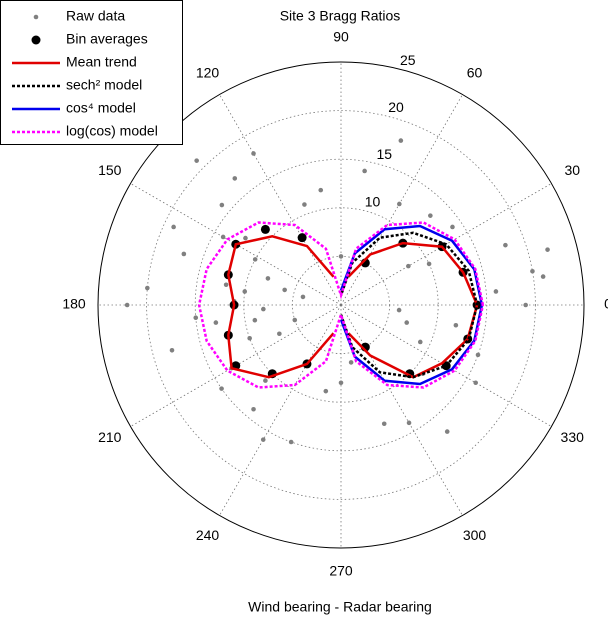 This screenshot has height=625, width=608. Describe the element at coordinates (110, 437) in the screenshot. I see `theta-tick-label: 210` at that location.